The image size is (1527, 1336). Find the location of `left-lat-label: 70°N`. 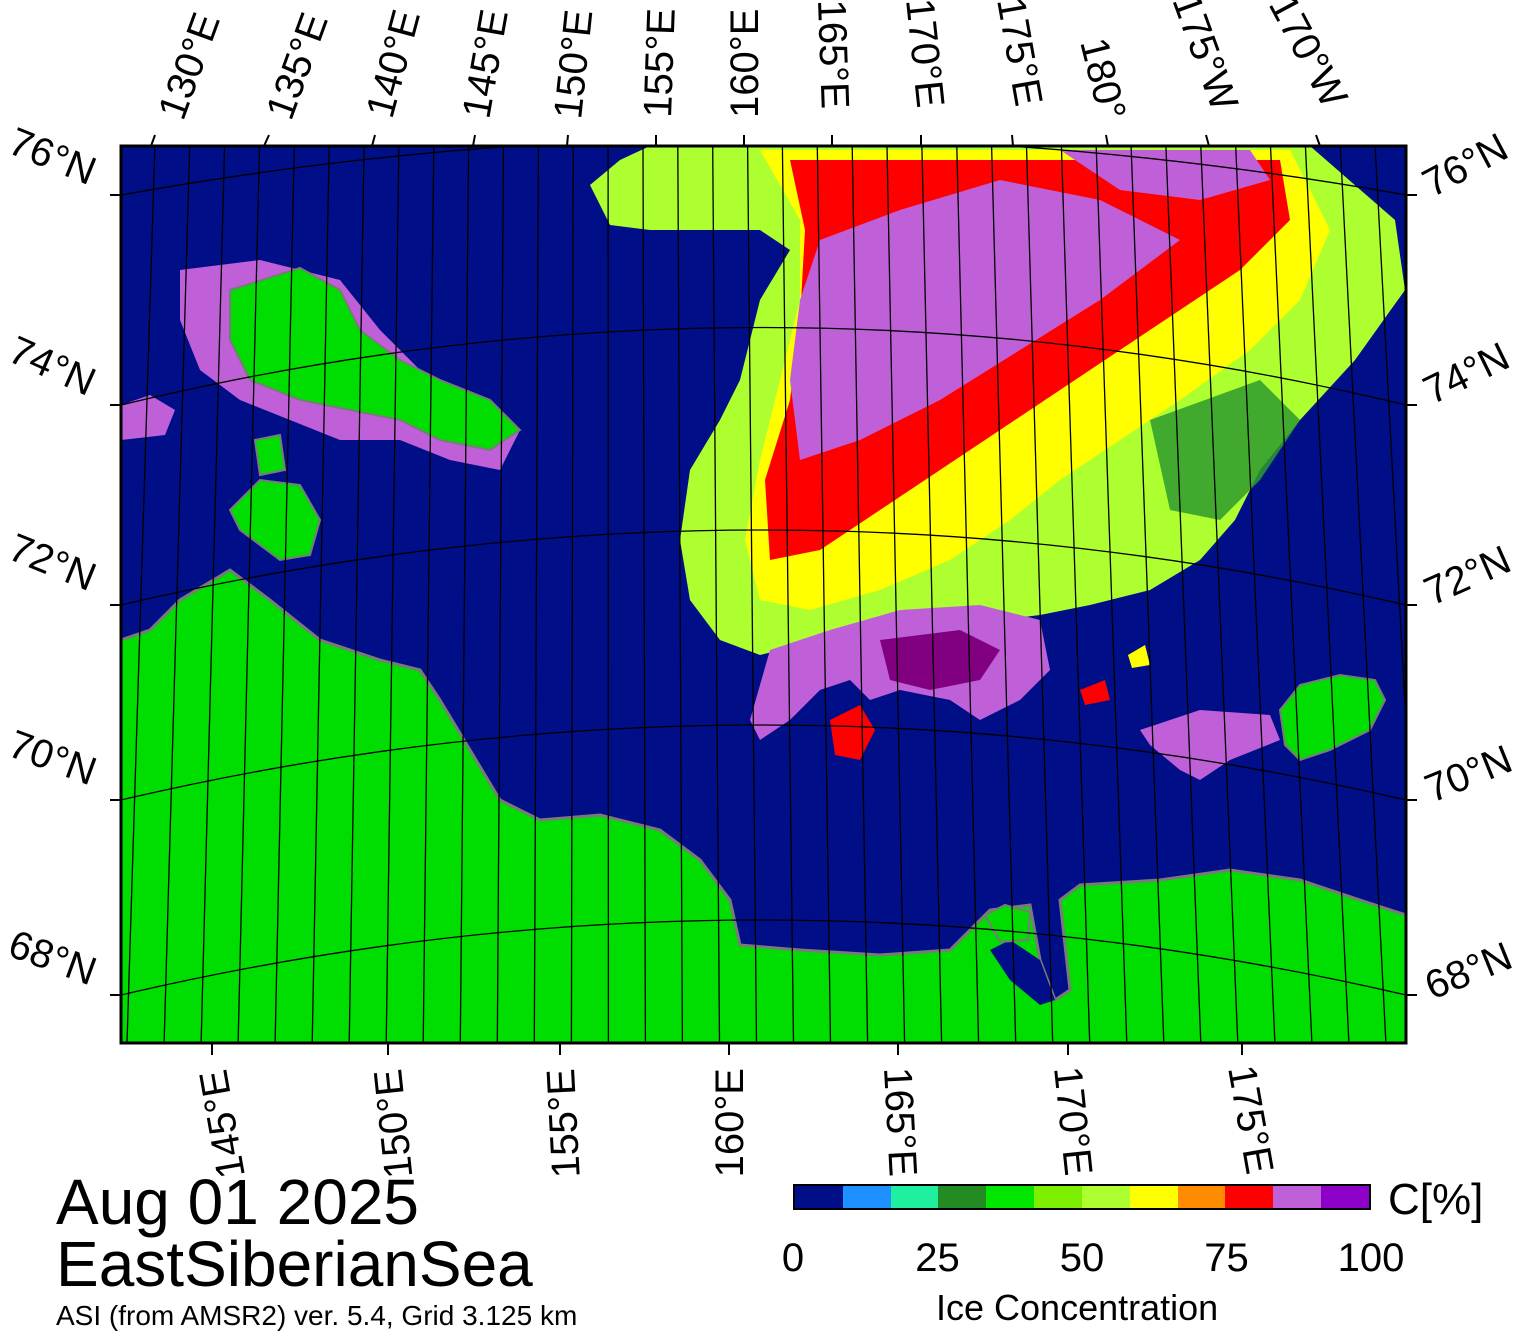

left-lat-label: 70°N is located at coordinates (52, 758).